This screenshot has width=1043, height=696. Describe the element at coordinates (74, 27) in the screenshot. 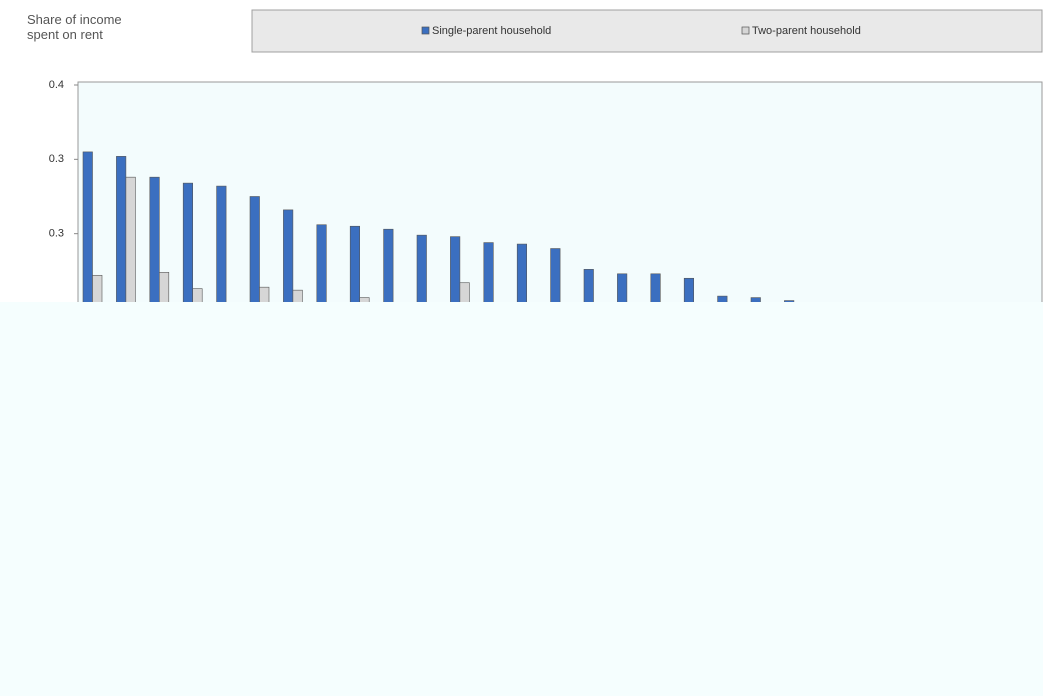

I see `y-axis-label: Share of income spent on rent` at that location.